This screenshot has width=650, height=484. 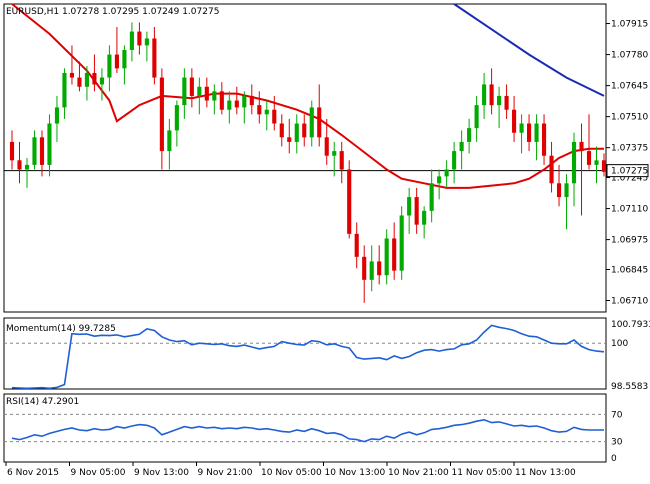 What do you see at coordinates (629, 56) in the screenshot?
I see `price-tick-label: 1.07780` at bounding box center [629, 56].